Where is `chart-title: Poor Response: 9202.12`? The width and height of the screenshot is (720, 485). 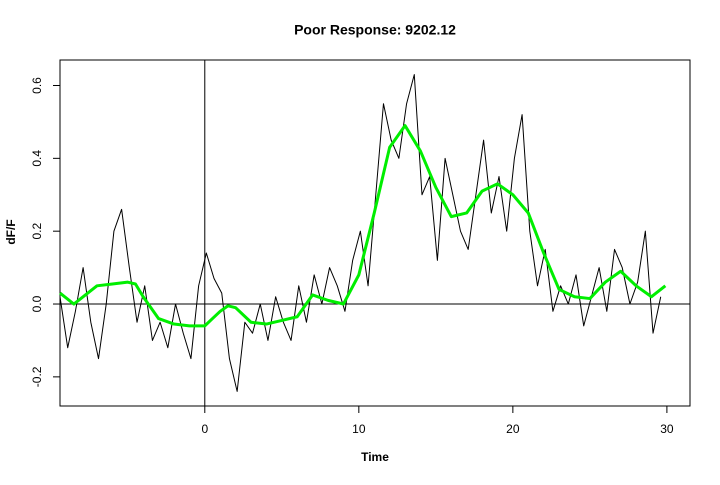
chart-title: Poor Response: 9202.12 is located at coordinates (375, 30).